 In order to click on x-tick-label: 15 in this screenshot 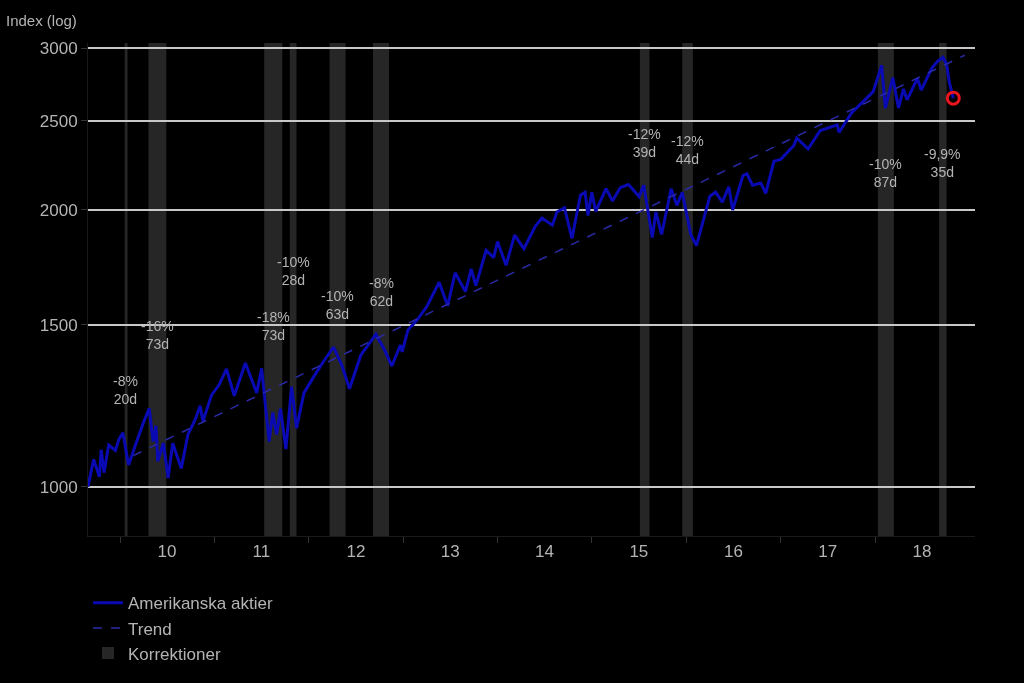, I will do `click(639, 552)`.